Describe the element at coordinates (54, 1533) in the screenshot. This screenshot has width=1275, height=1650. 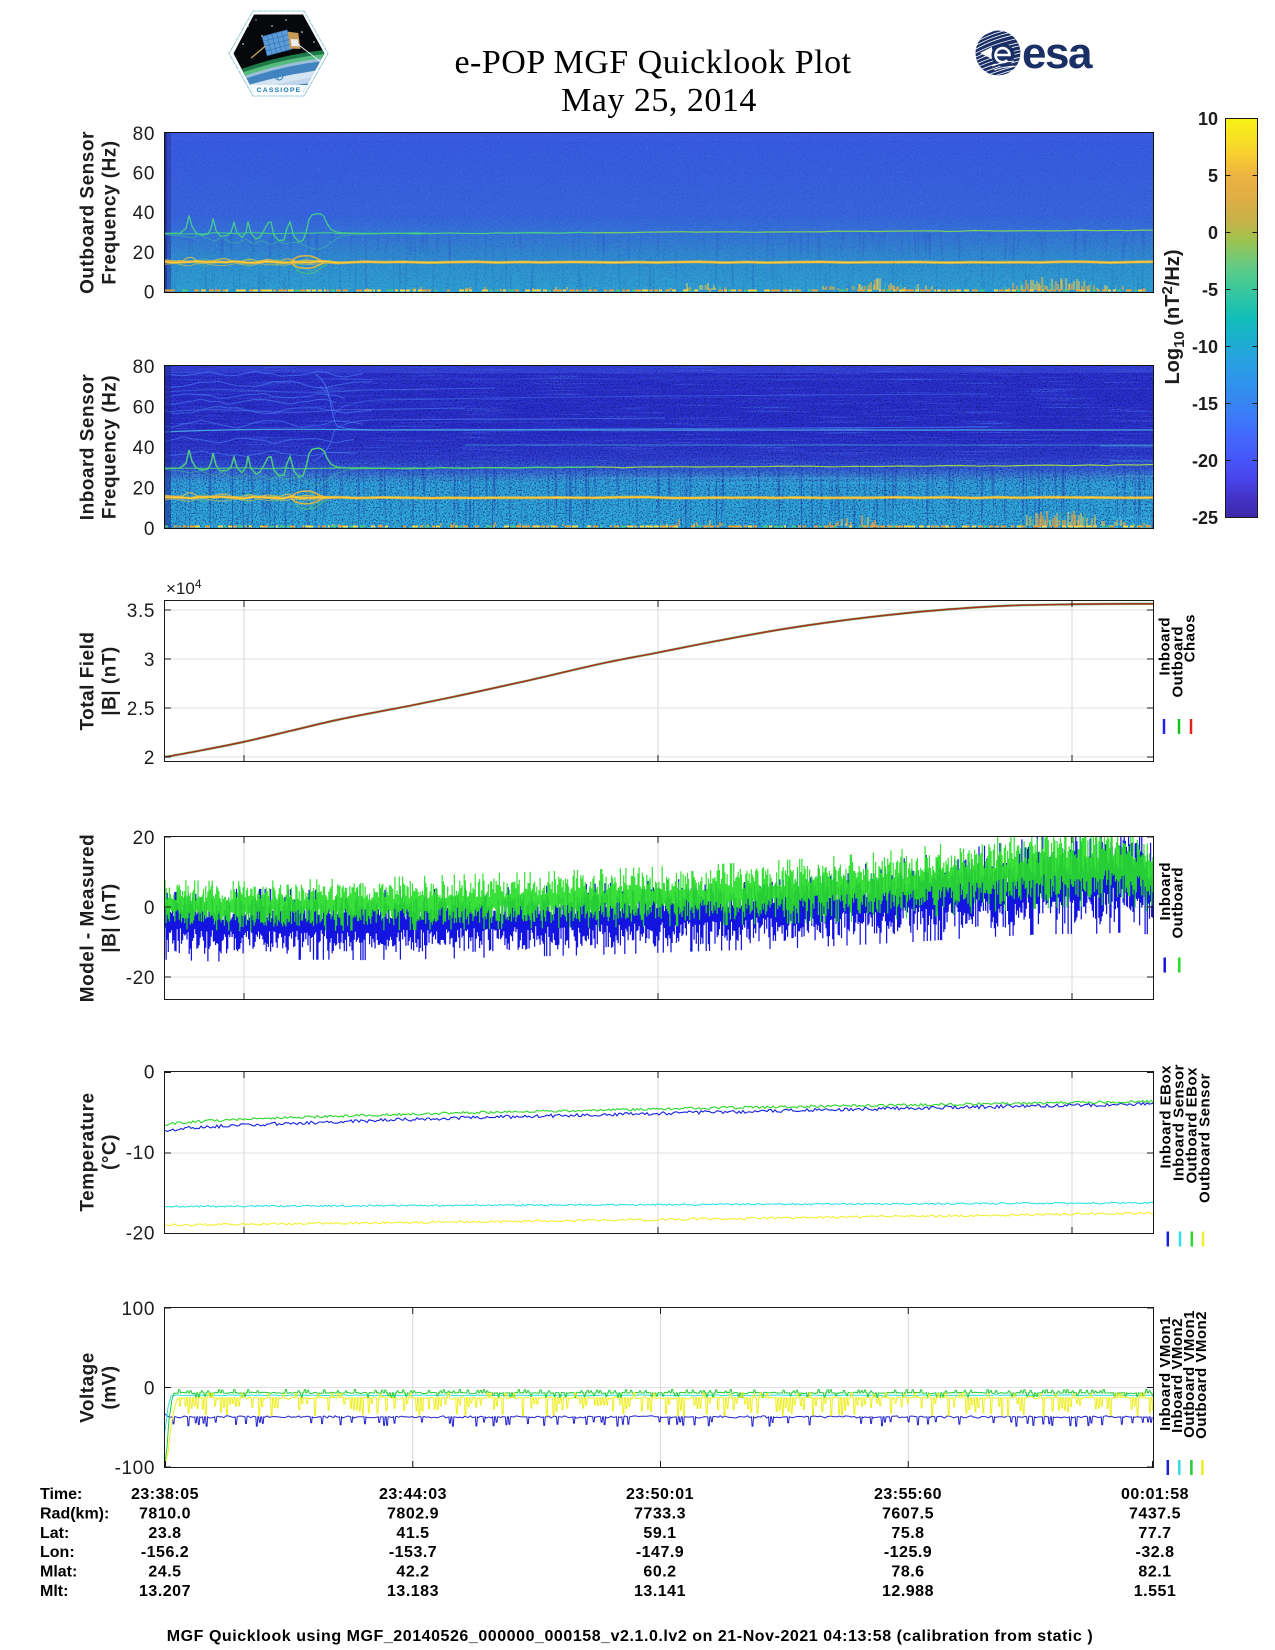
I see `svg-text: Lat:` at that location.